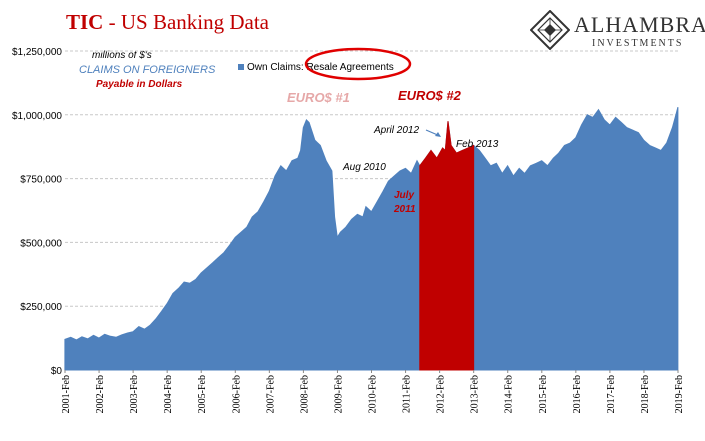 The image size is (705, 441). I want to click on april2012-label: April 2012, so click(396, 130).